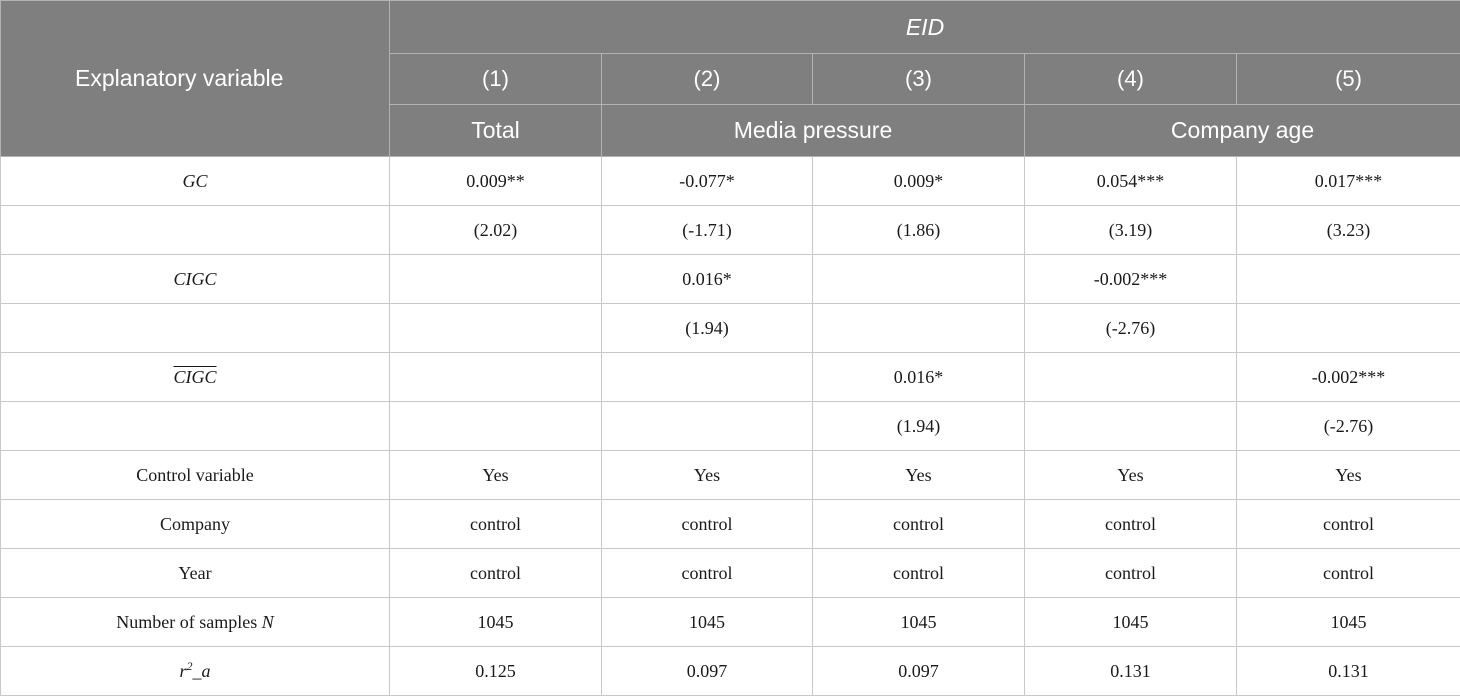 This screenshot has width=1460, height=696. What do you see at coordinates (1130, 79) in the screenshot?
I see `header-col-4: (4)` at bounding box center [1130, 79].